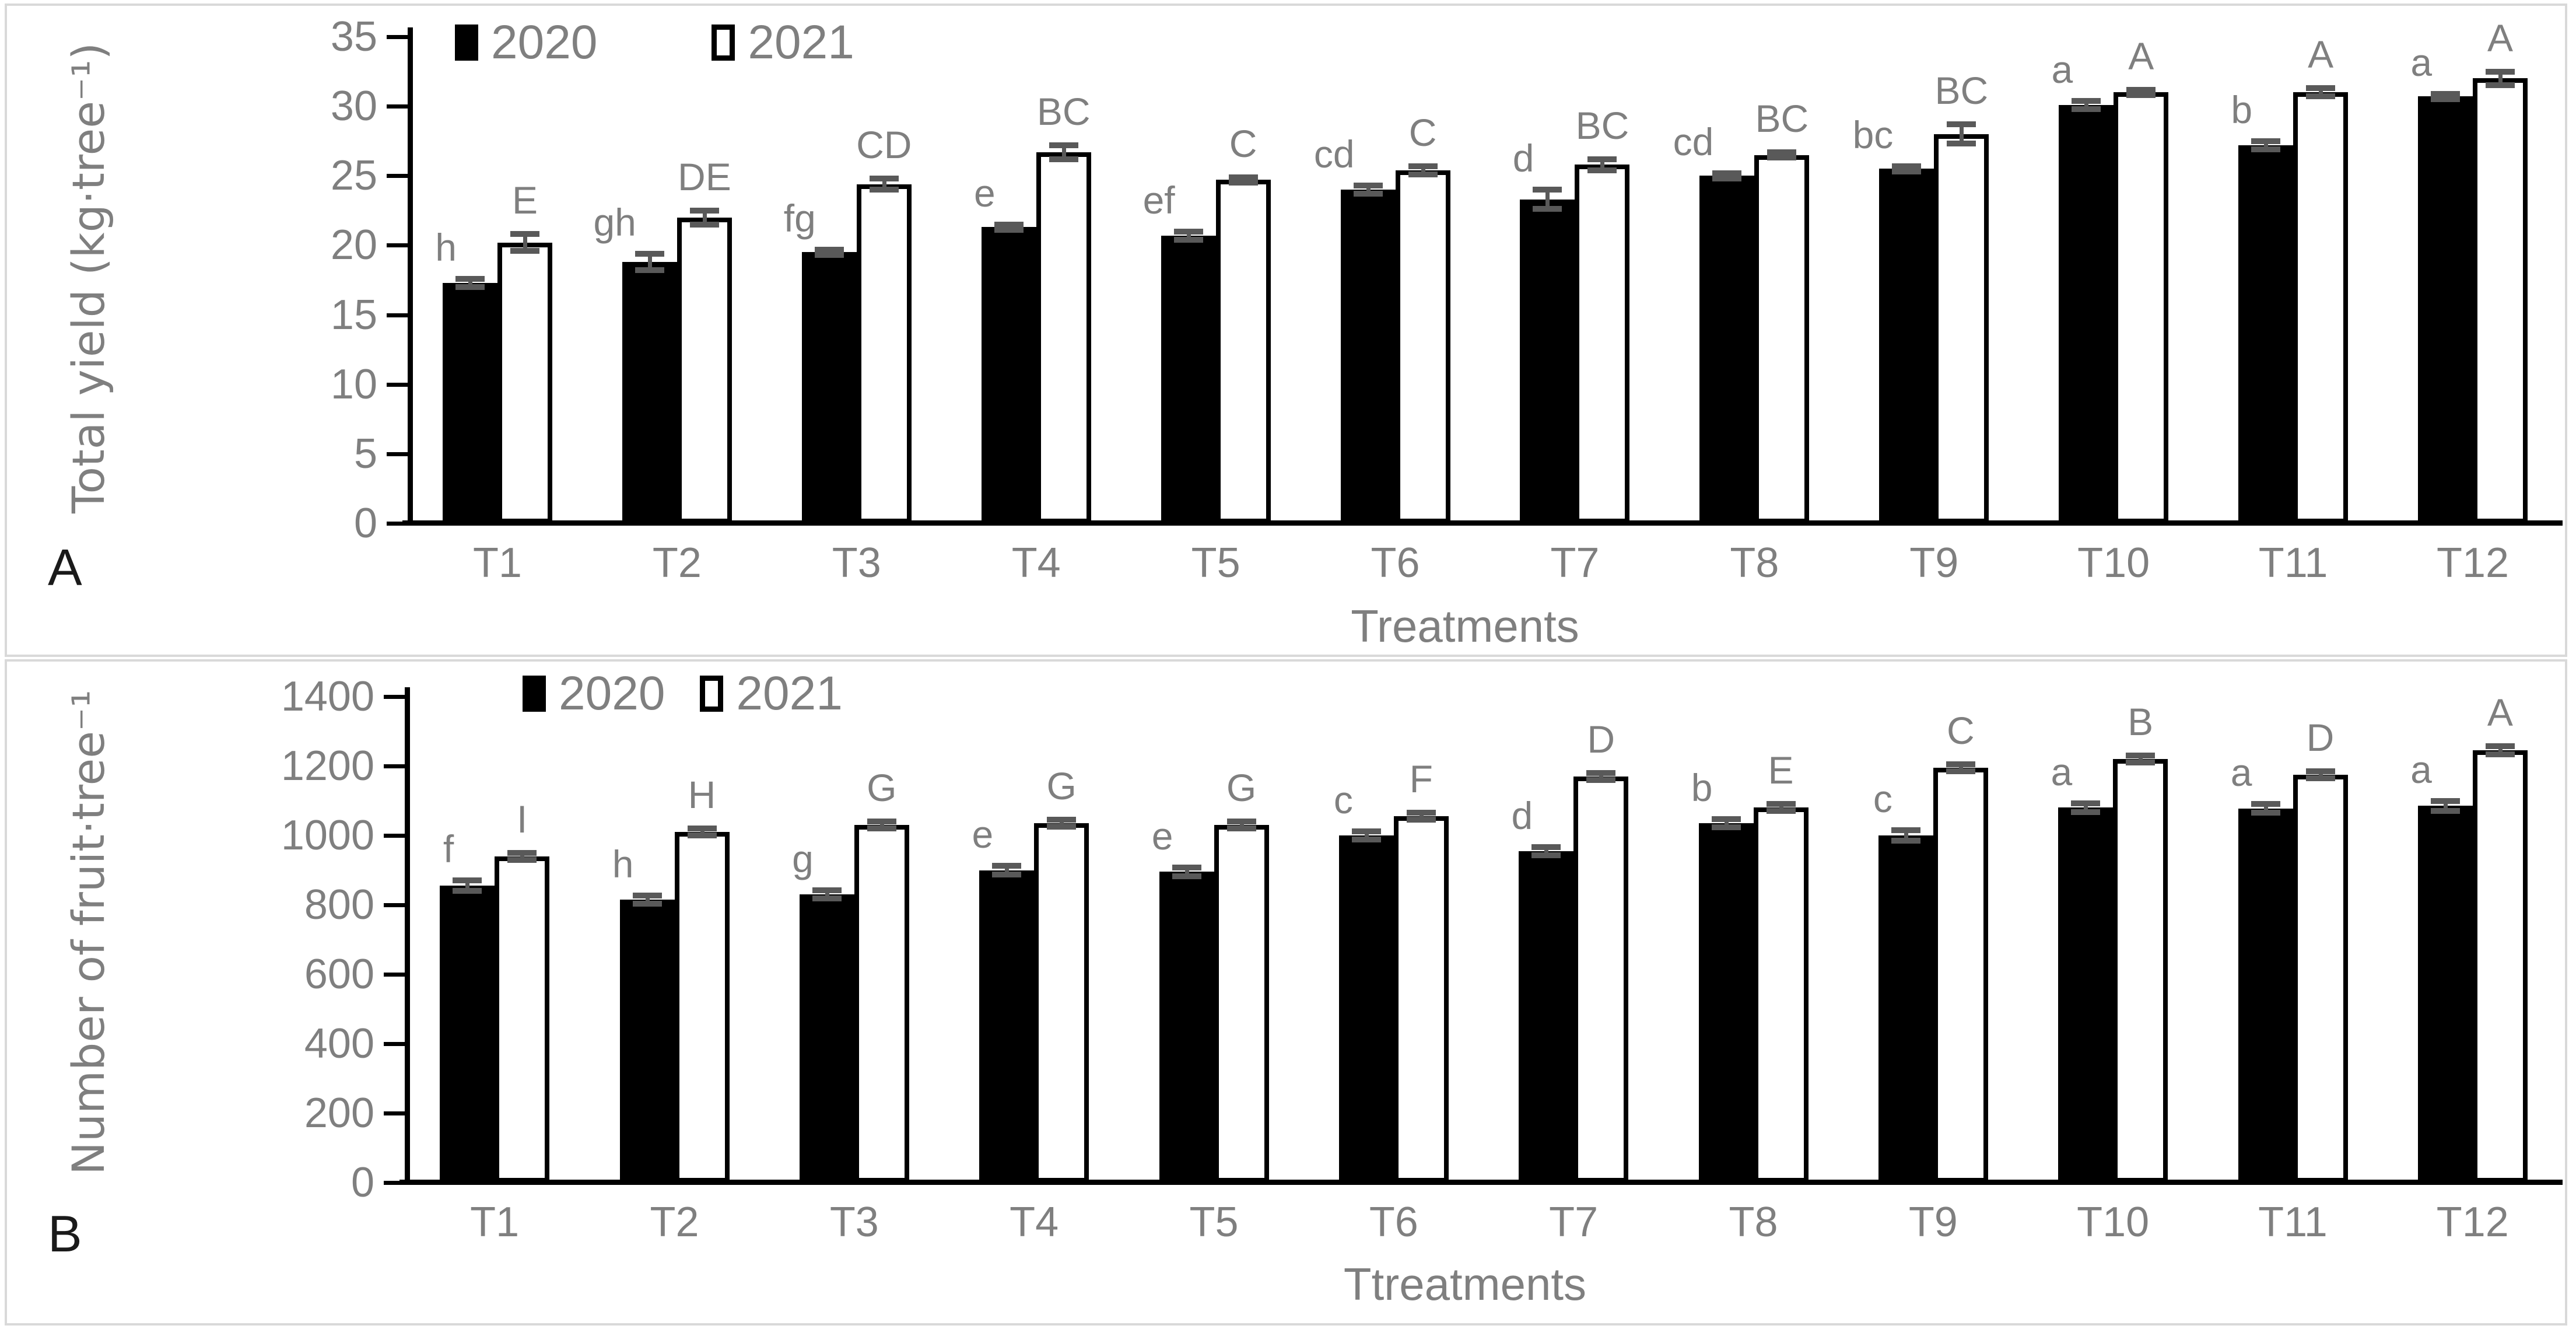 This screenshot has width=2576, height=1329. What do you see at coordinates (1727, 350) in the screenshot?
I see `bar-2020-T8` at bounding box center [1727, 350].